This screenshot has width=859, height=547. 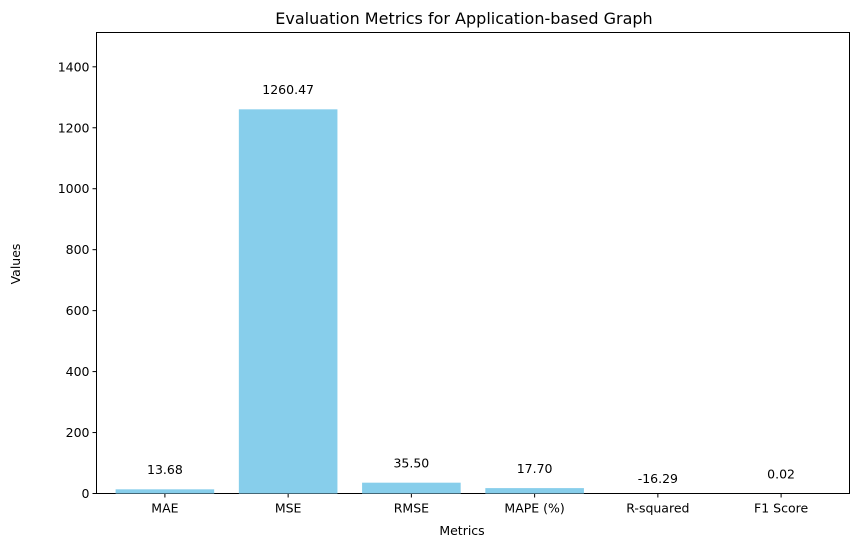 What do you see at coordinates (74, 127) in the screenshot?
I see `y-tick-label: 1200` at bounding box center [74, 127].